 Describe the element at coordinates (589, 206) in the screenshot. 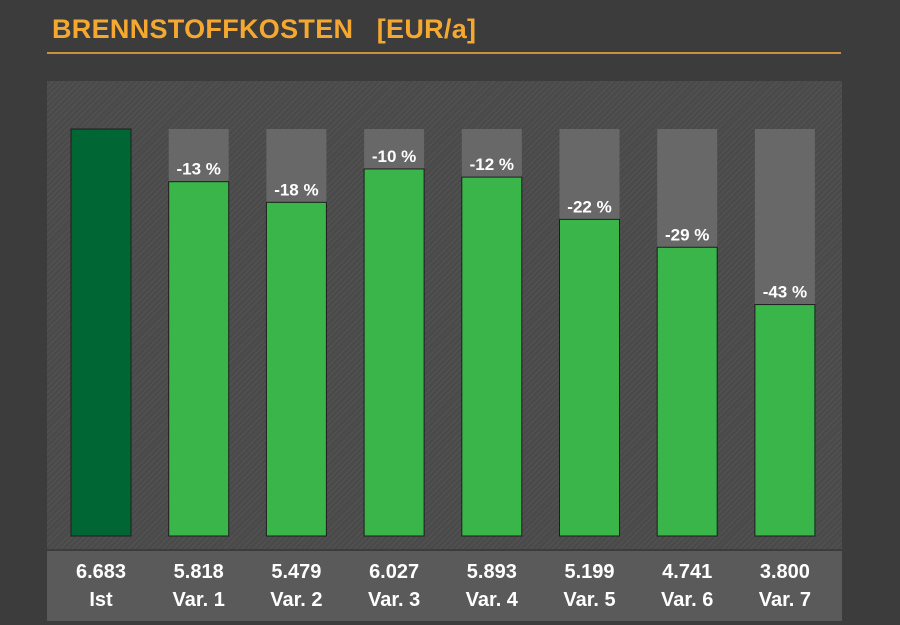

I see `percent-label-5: -22 %` at that location.